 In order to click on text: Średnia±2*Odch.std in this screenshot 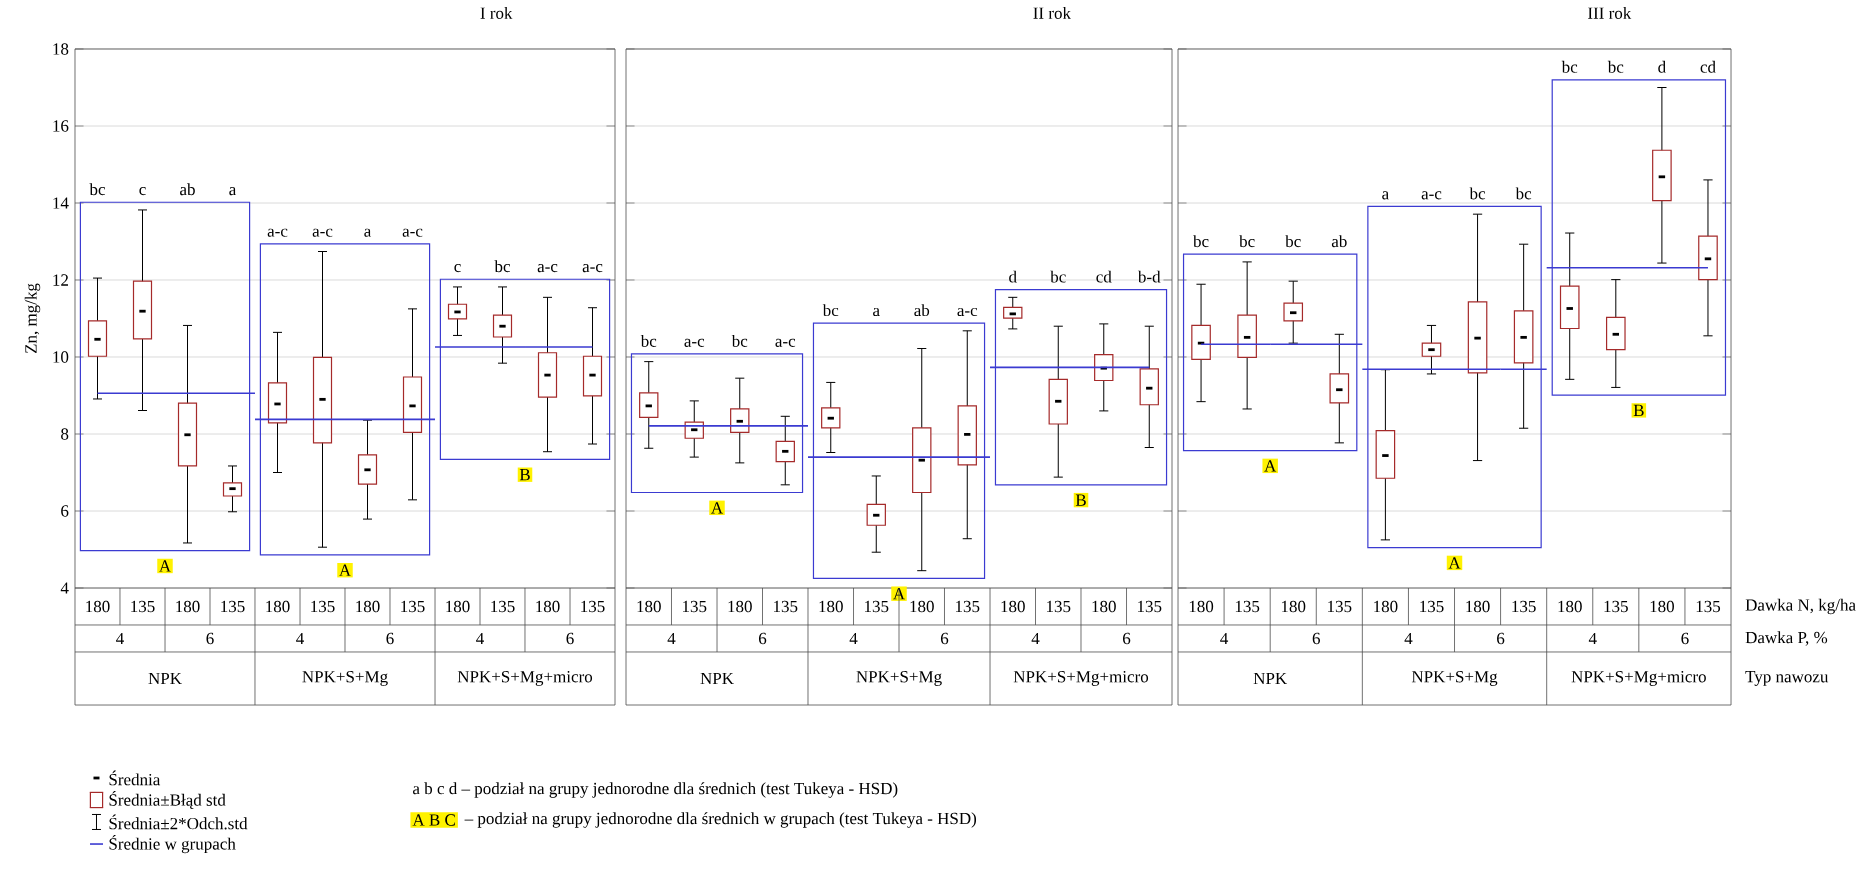, I will do `click(178, 822)`.